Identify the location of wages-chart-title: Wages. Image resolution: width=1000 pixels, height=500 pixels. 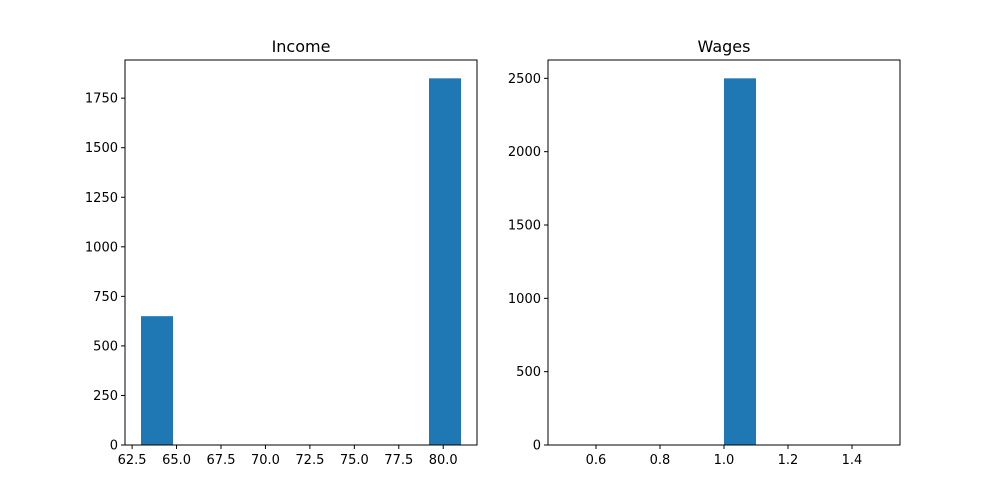
(724, 46).